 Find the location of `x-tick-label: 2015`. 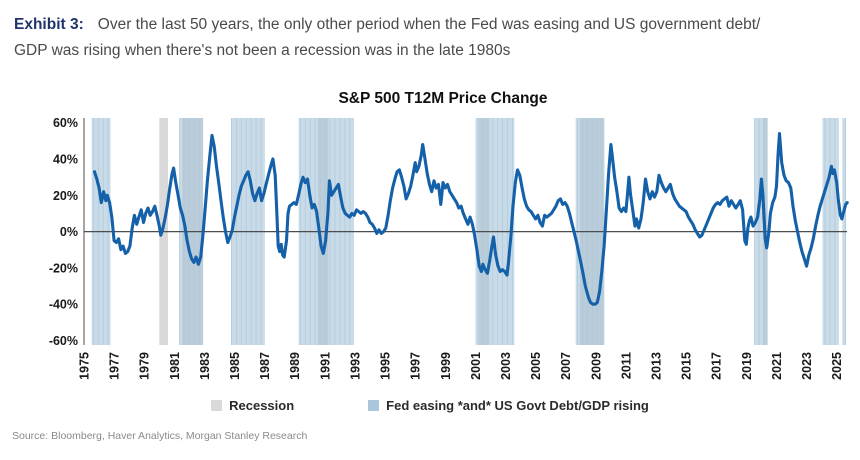

x-tick-label: 2015 is located at coordinates (687, 366).